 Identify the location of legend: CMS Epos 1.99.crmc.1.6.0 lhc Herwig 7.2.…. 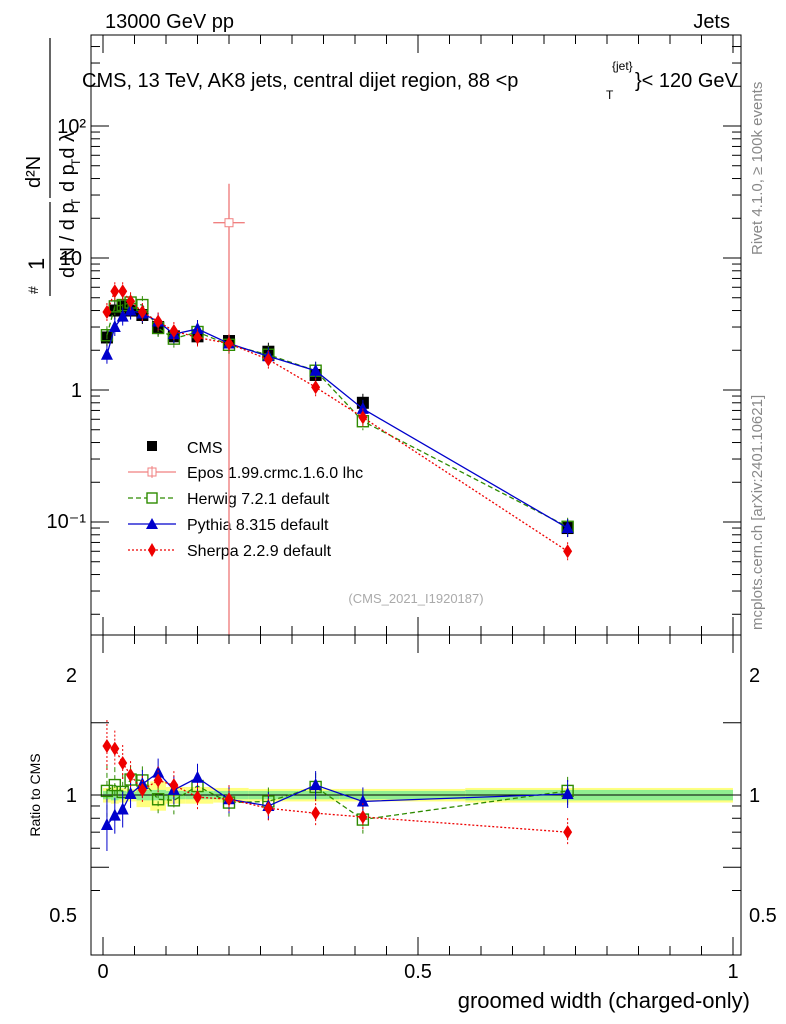
(245, 500).